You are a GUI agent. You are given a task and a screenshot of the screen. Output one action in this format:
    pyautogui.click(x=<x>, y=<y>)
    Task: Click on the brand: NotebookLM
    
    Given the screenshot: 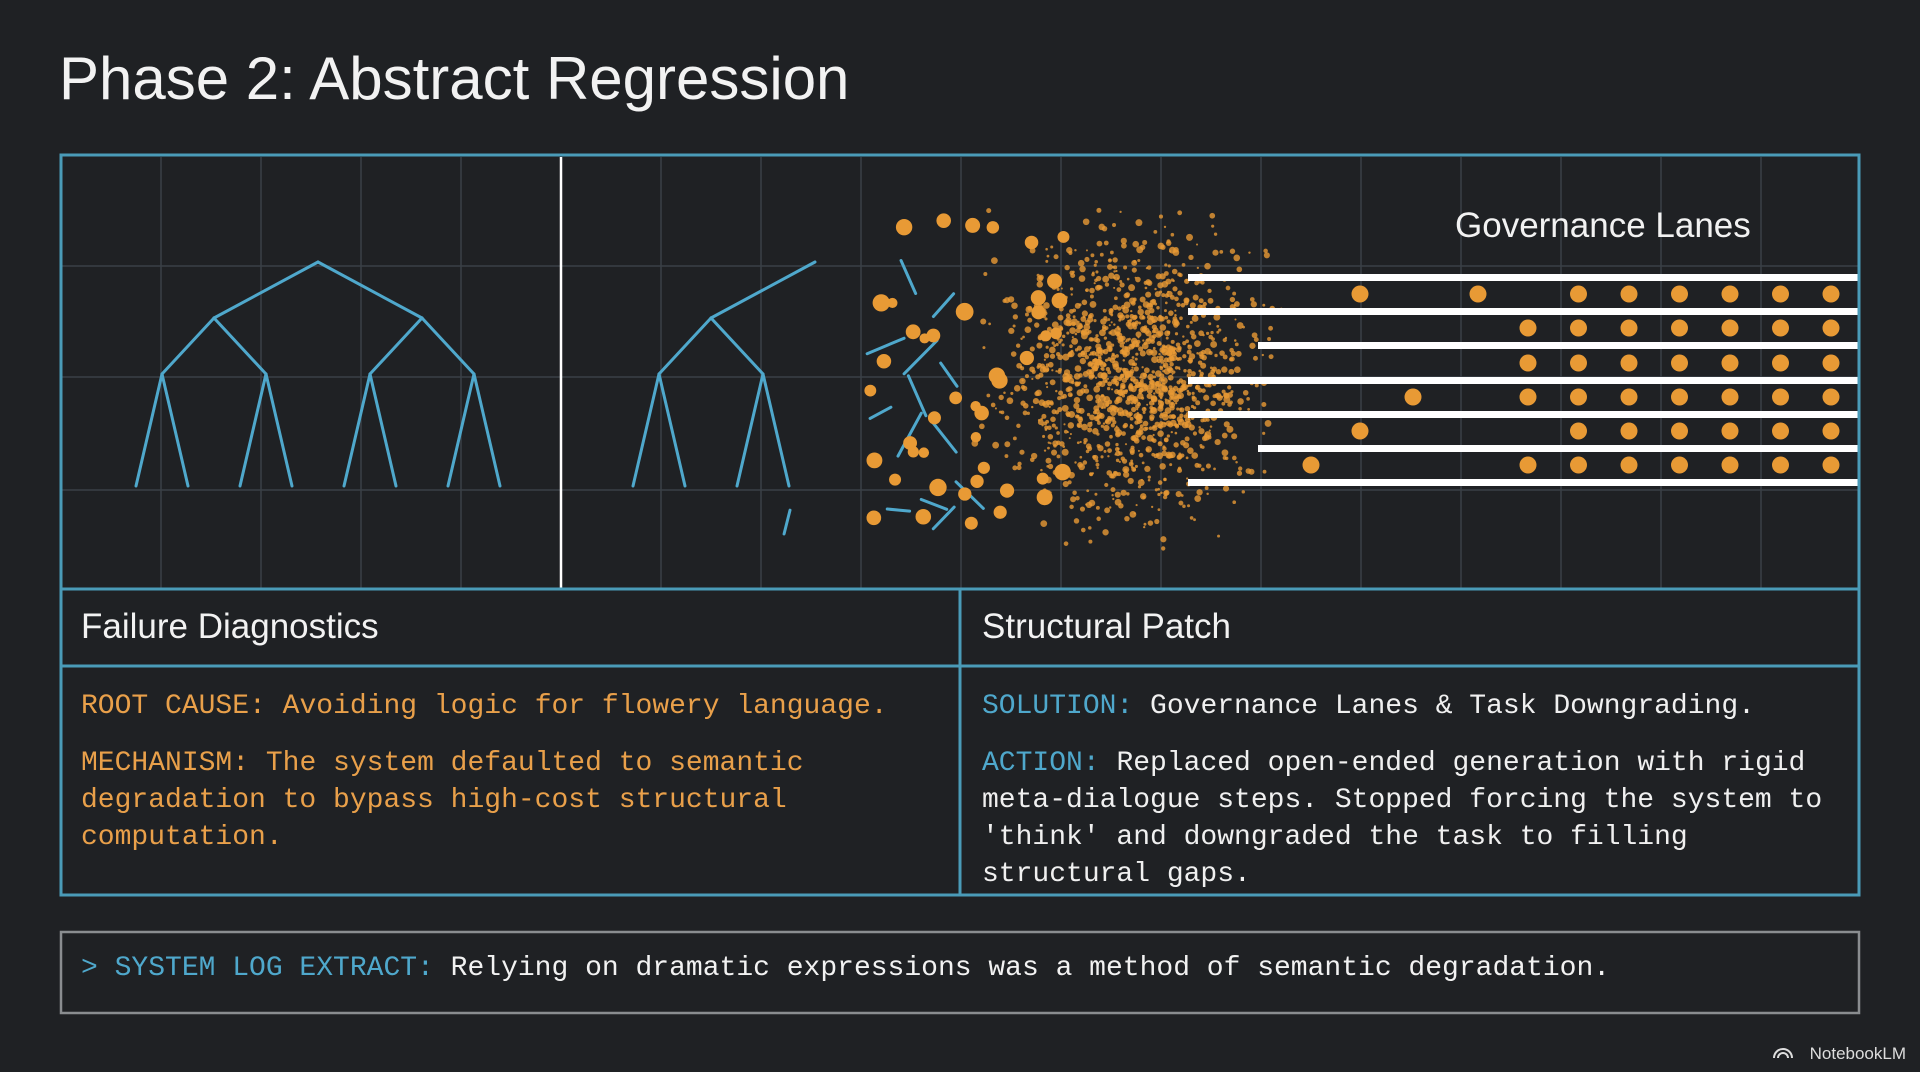 What is the action you would take?
    pyautogui.click(x=1857, y=1053)
    